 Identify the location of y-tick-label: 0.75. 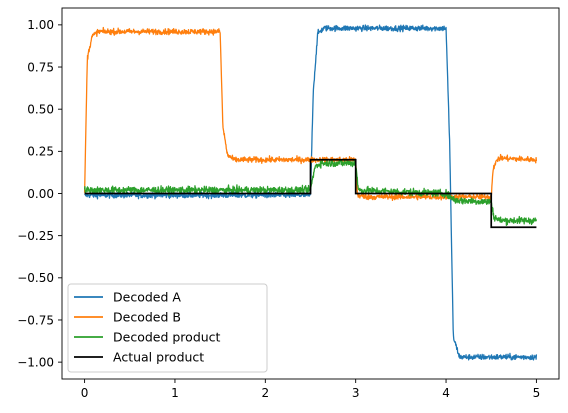
(40, 67).